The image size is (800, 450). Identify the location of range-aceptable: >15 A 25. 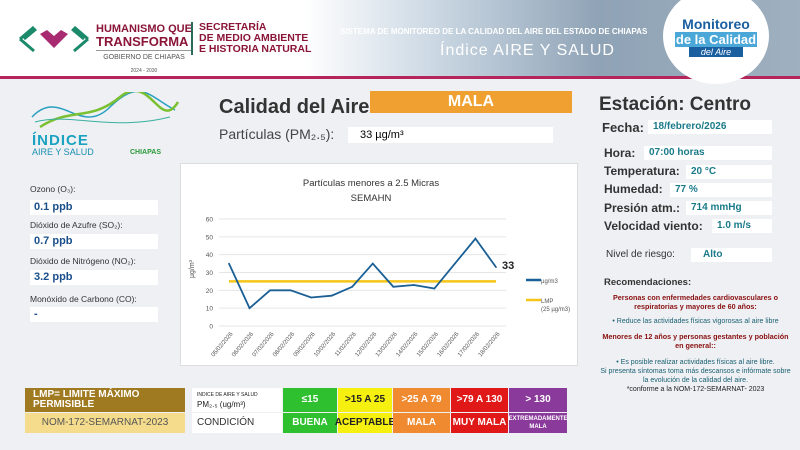
(365, 400).